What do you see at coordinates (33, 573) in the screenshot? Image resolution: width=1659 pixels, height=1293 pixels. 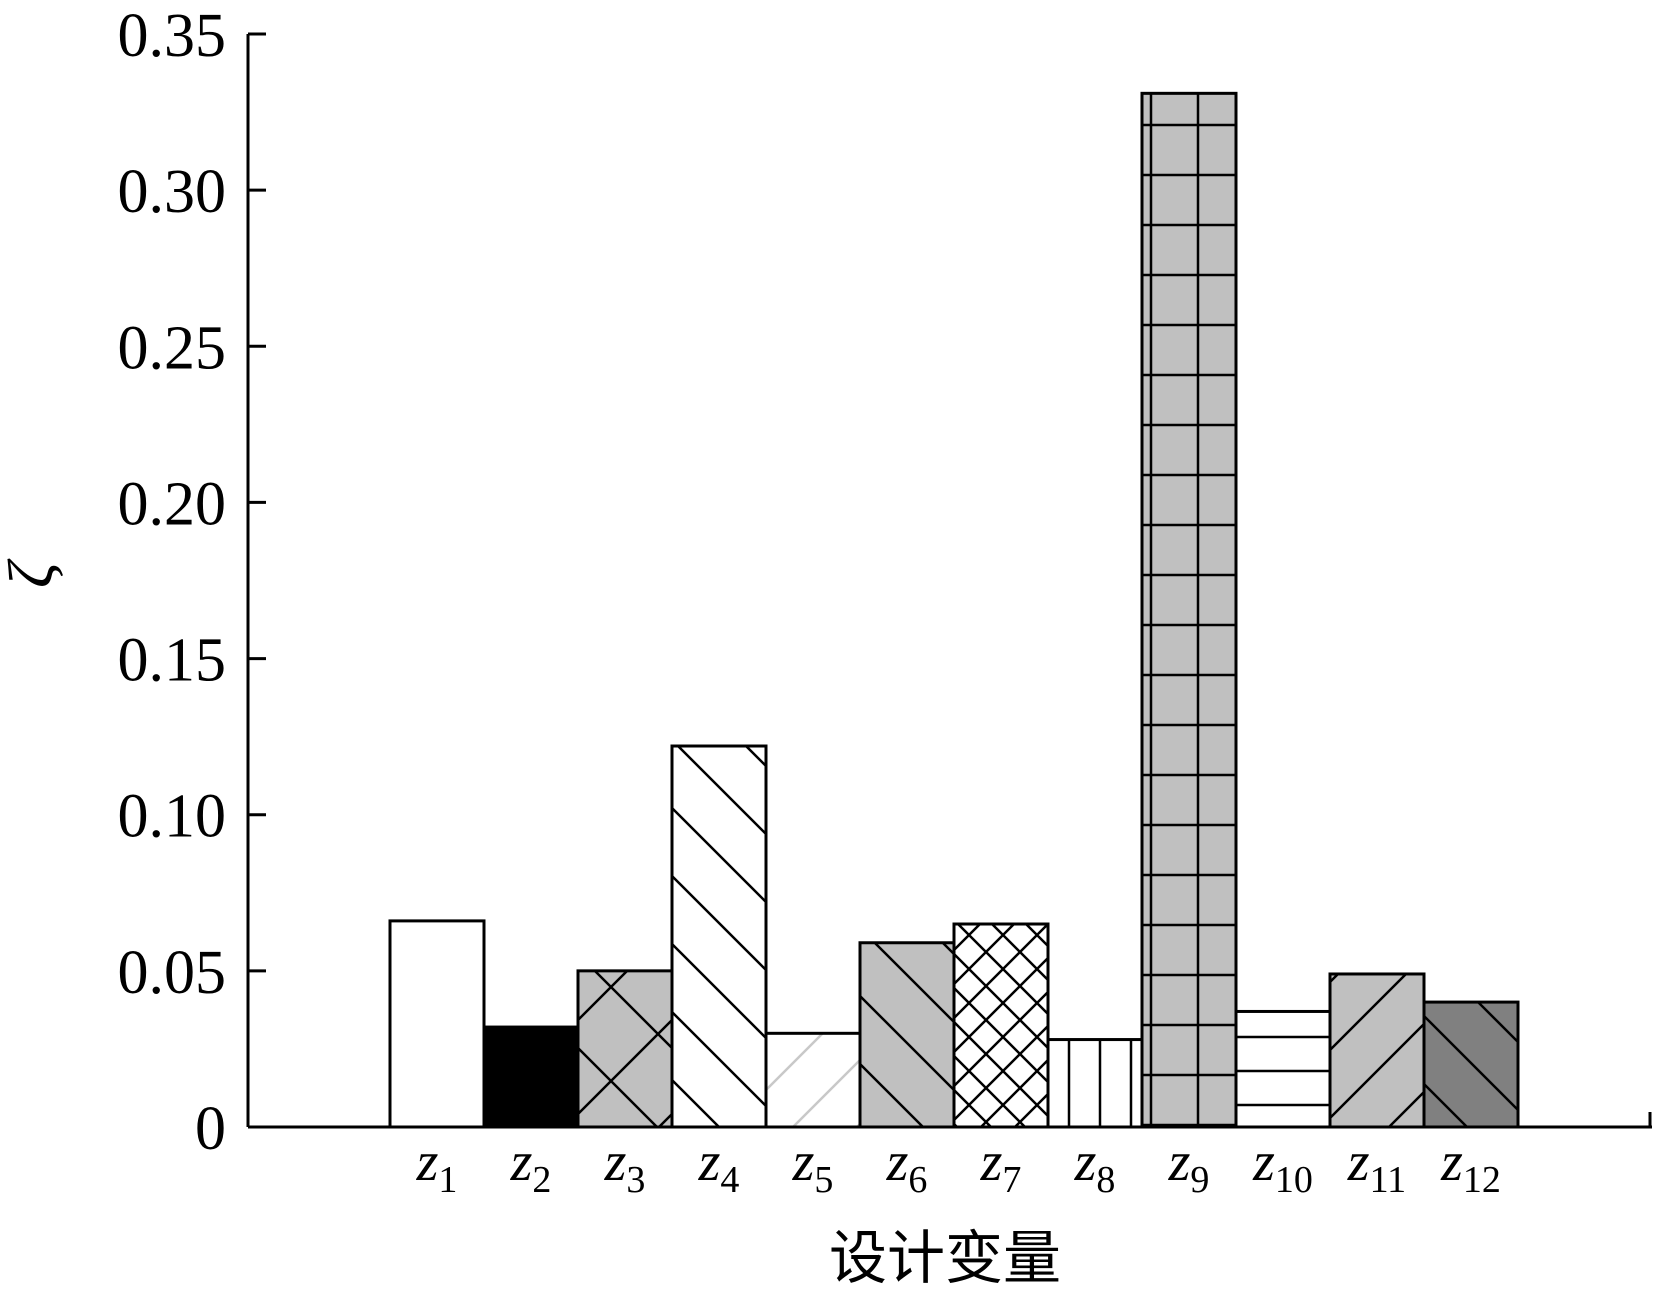 I see `y-axis-title: ζ` at bounding box center [33, 573].